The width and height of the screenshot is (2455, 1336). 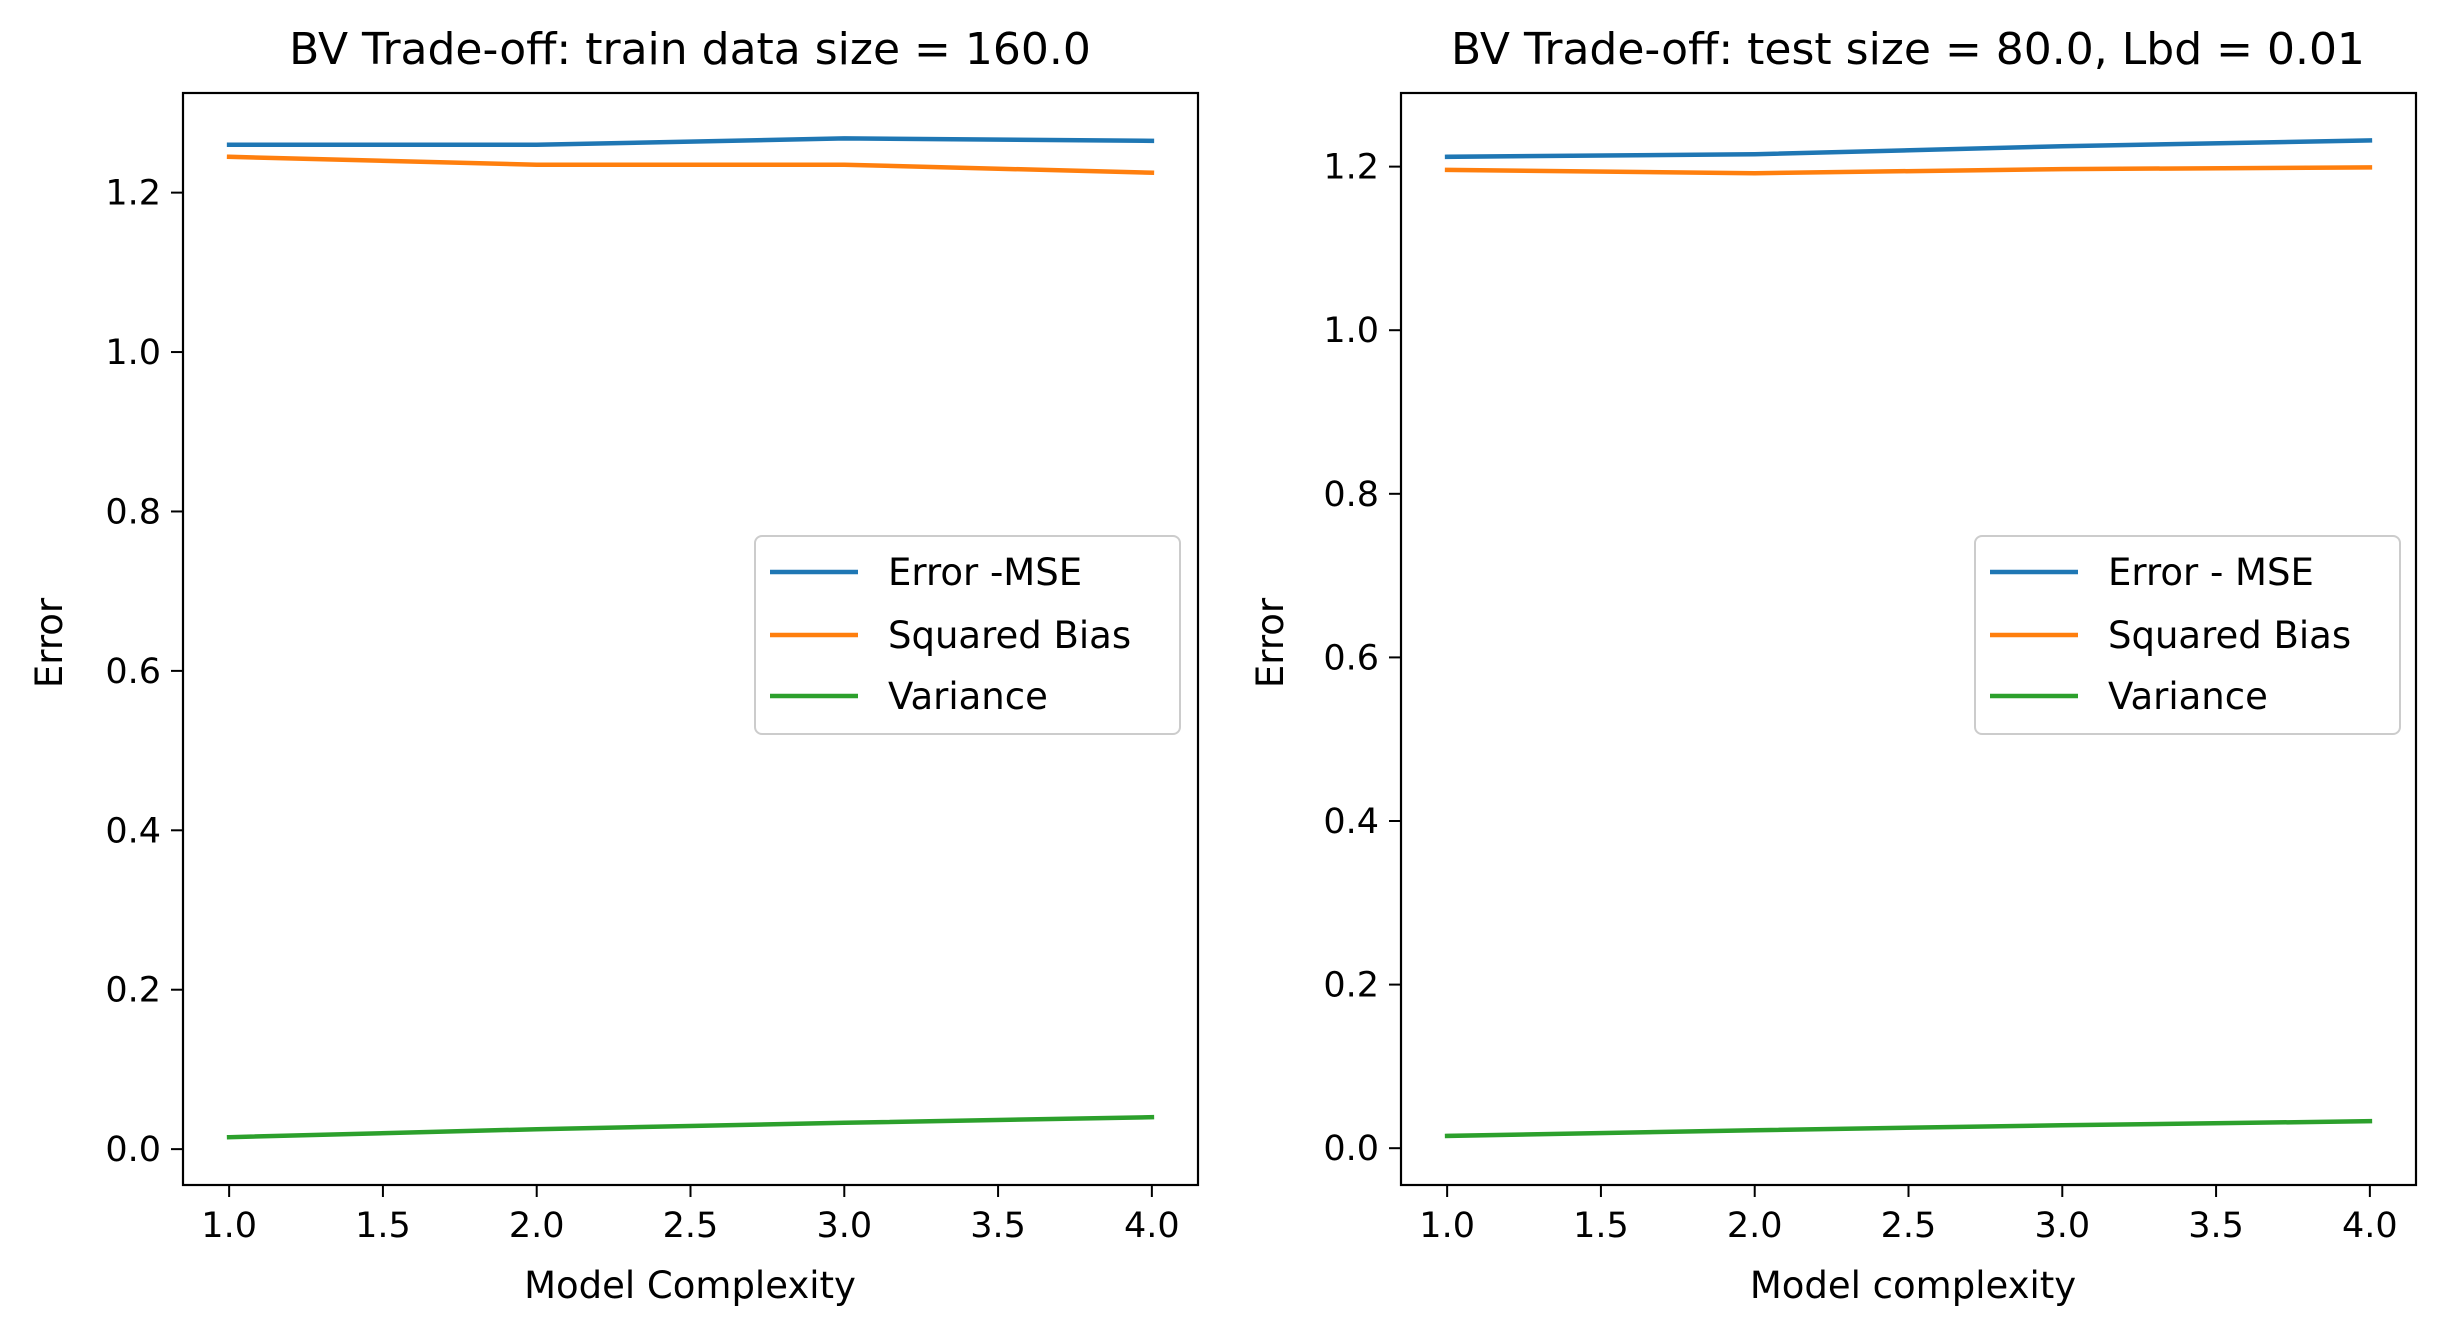 I want to click on chart-left-xtick-label: 3.5, so click(x=998, y=1226).